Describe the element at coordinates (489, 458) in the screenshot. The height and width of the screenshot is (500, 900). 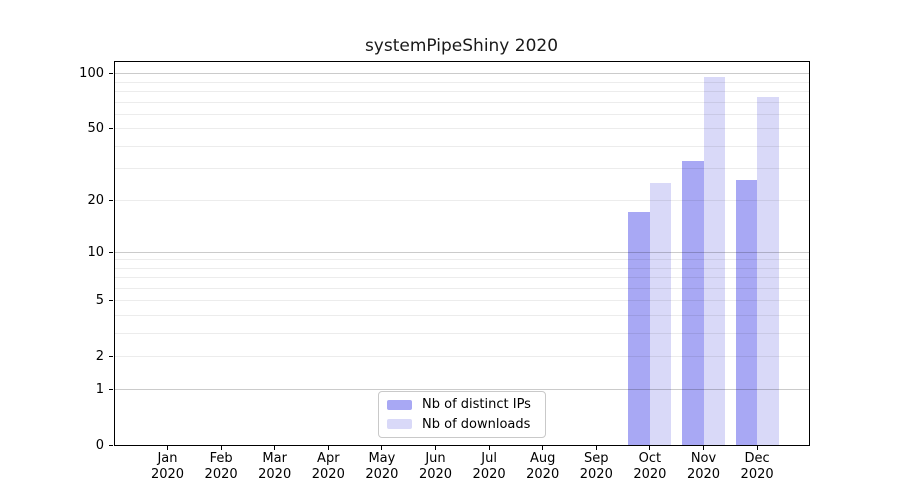
I see `x-tick-month: Jul` at that location.